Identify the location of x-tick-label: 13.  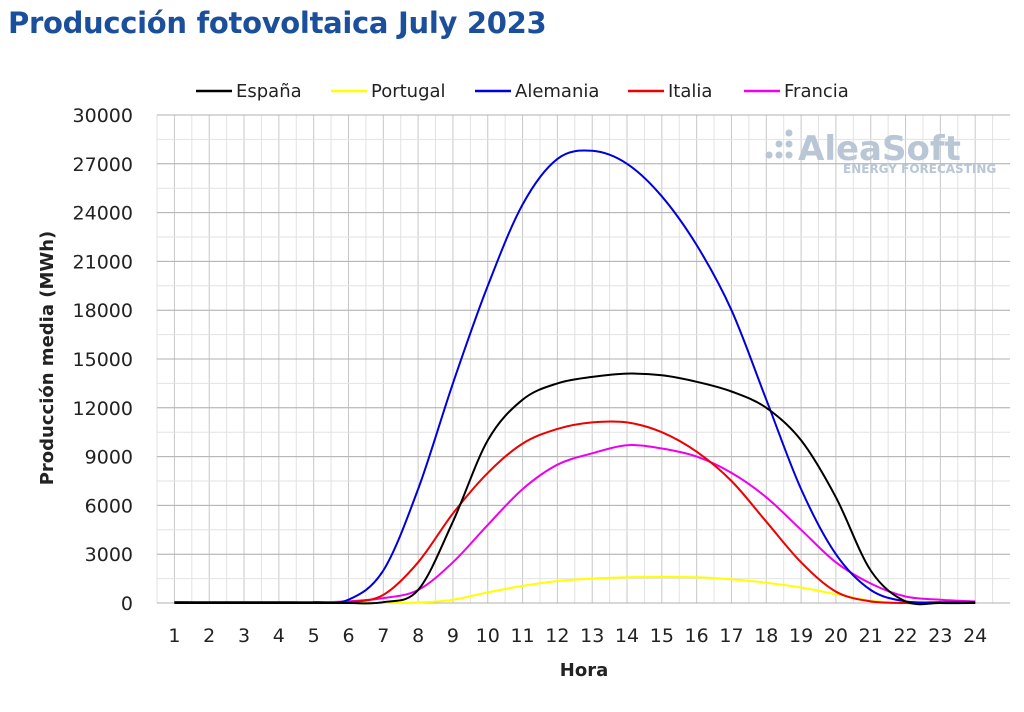
(592, 636).